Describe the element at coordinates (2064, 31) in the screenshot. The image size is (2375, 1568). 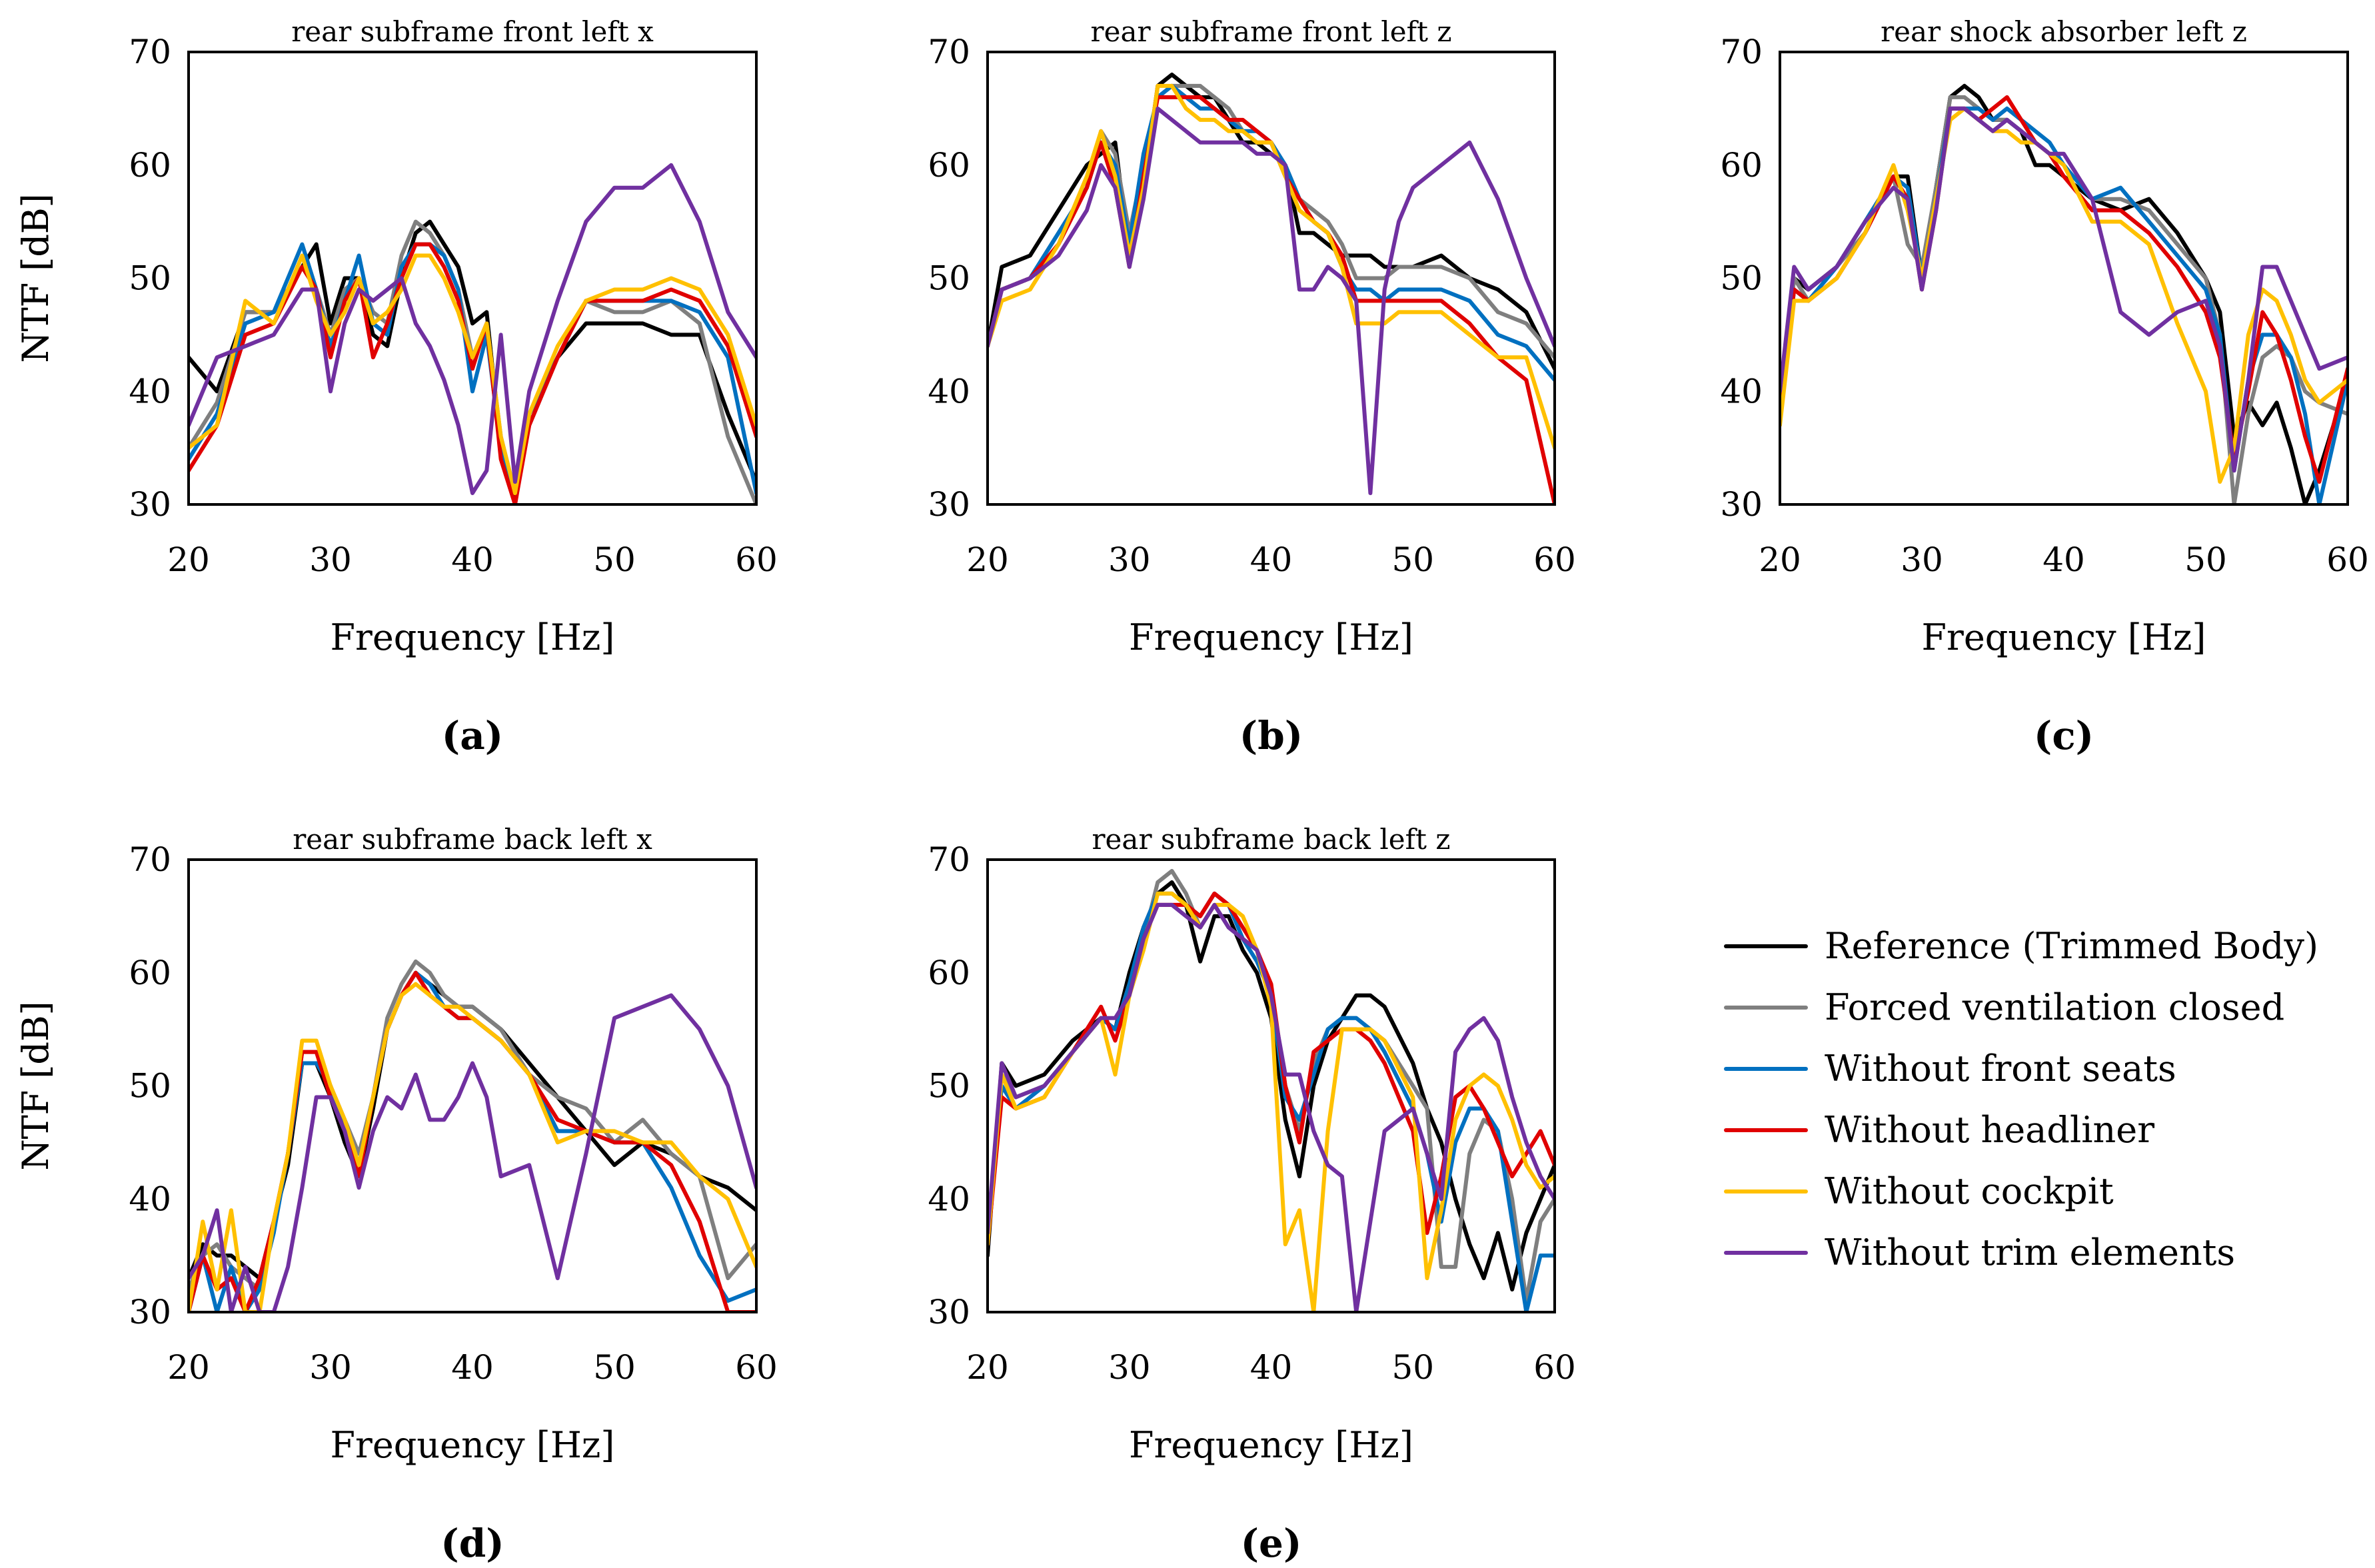
I see `chart-title: rear shock absorber left z` at that location.